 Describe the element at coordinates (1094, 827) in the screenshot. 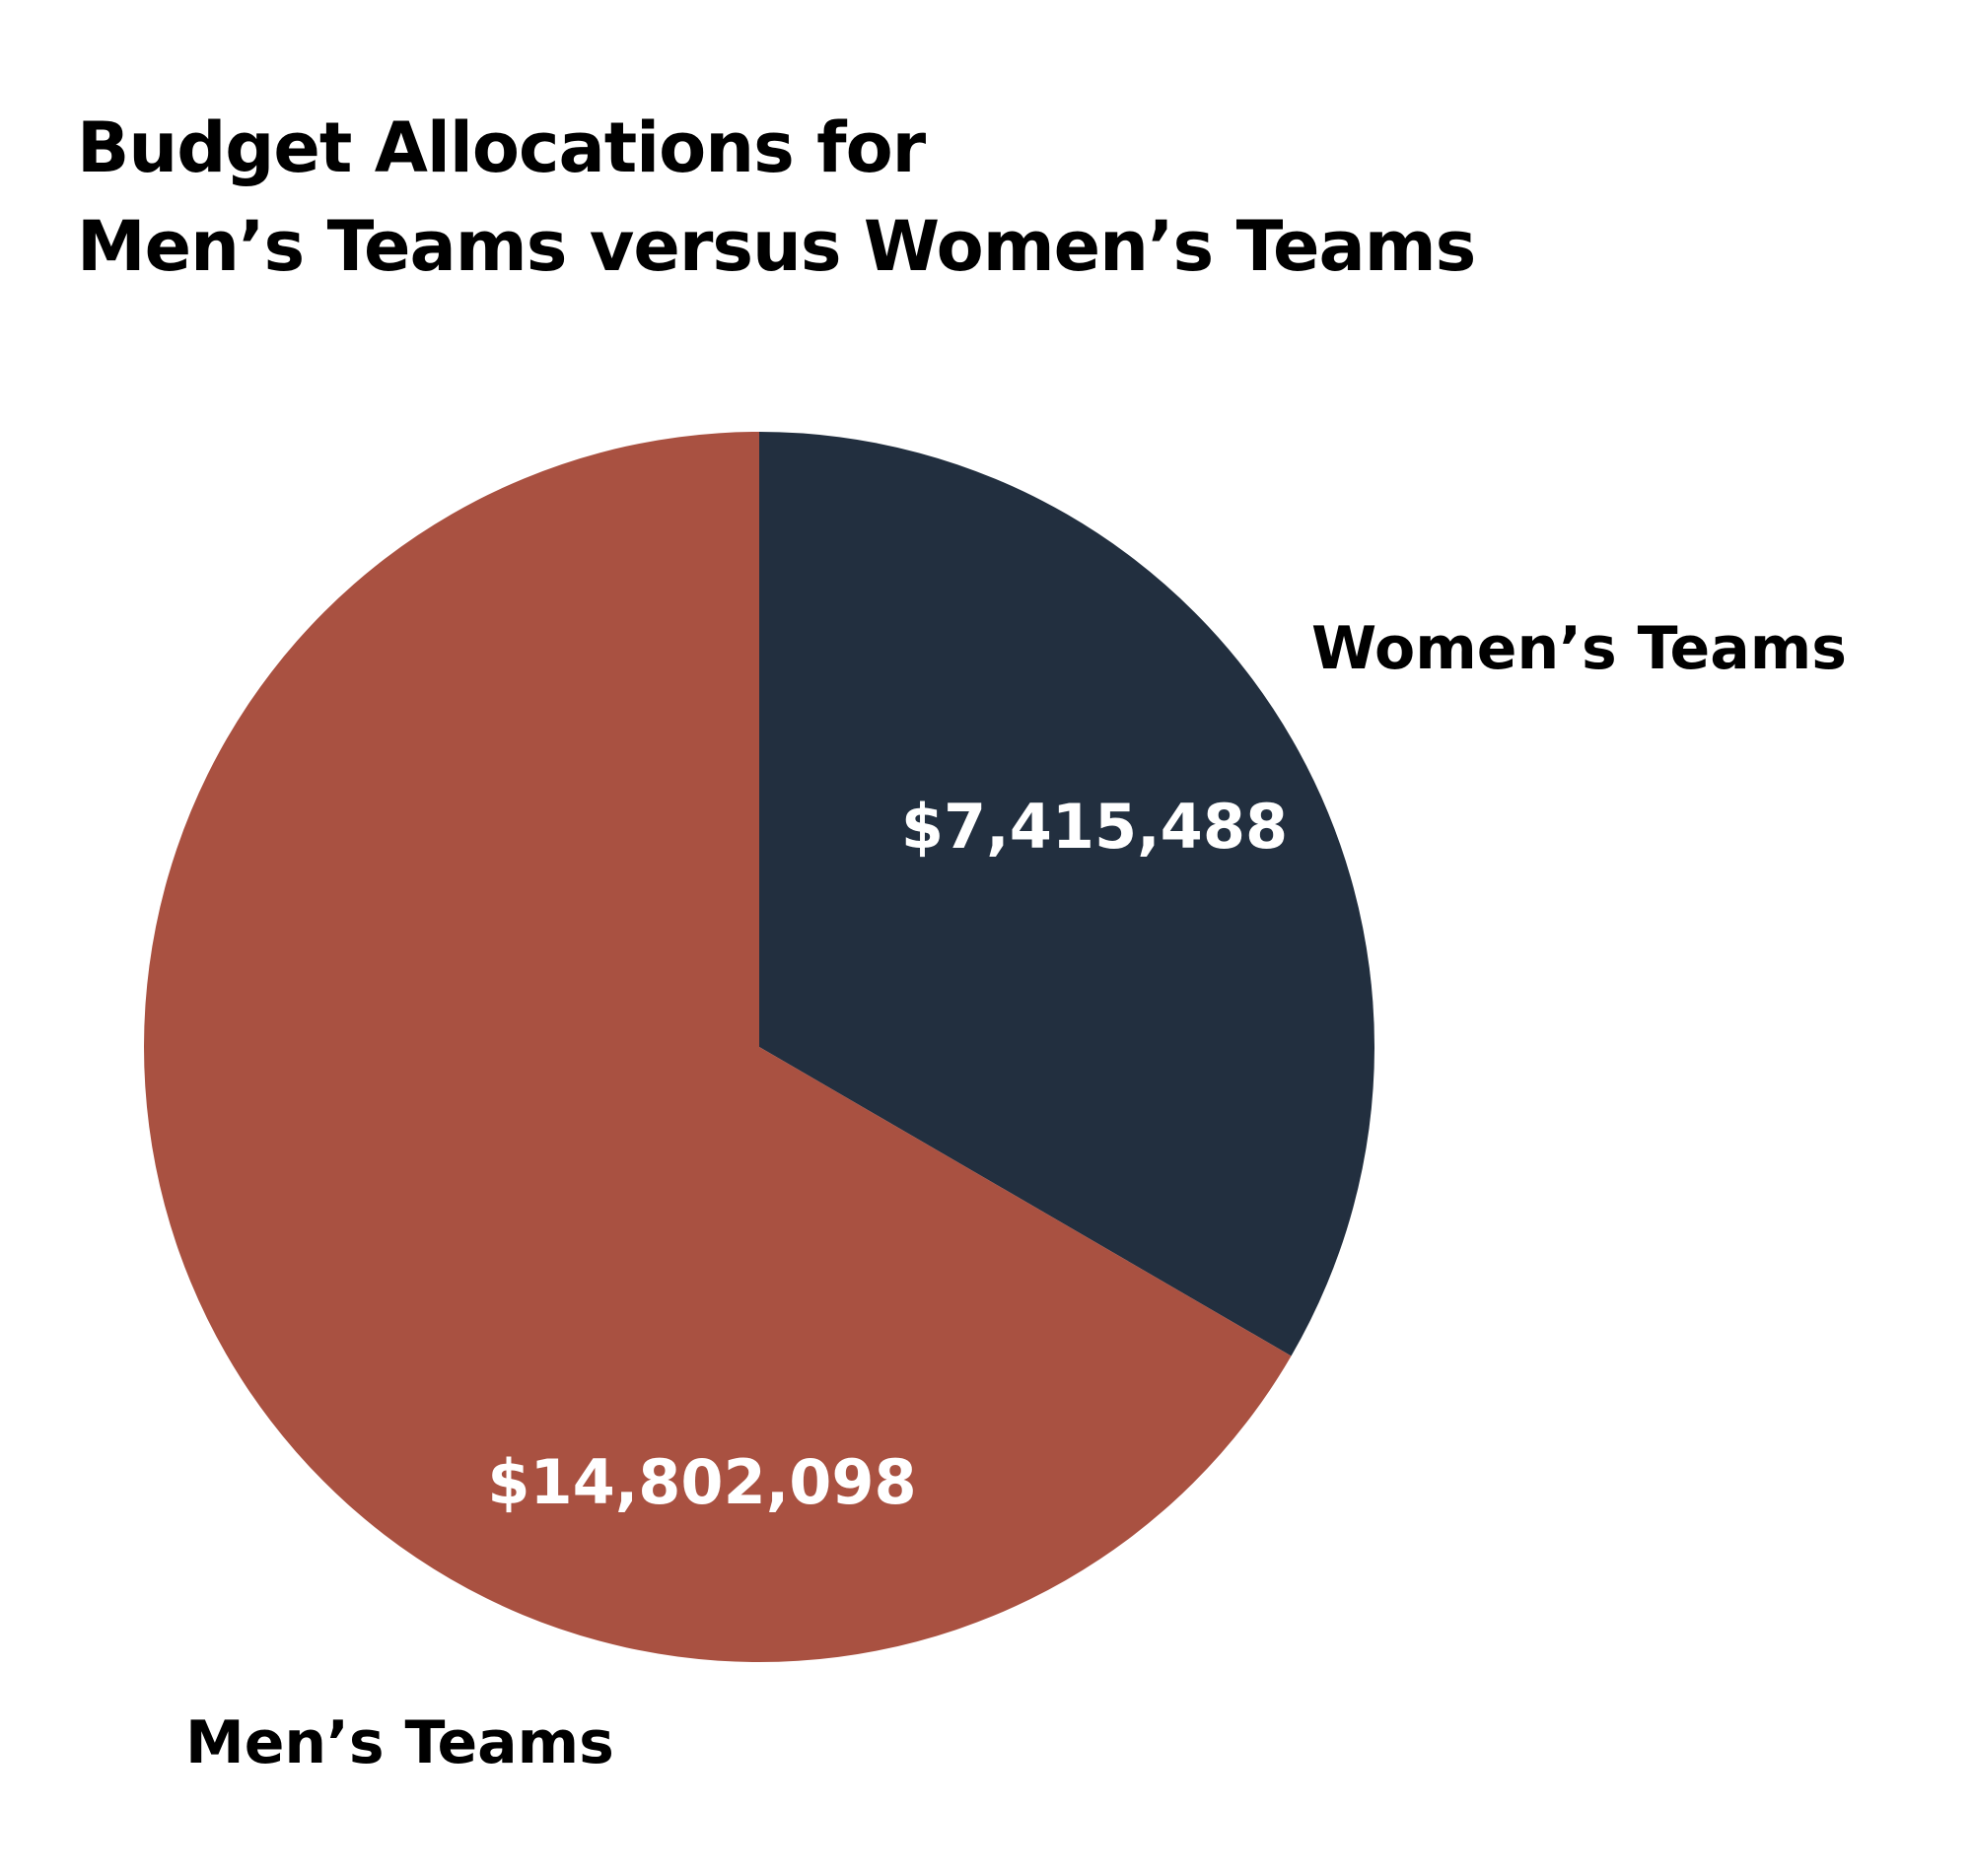

I see `data-label-womens-teams: $7,415,488` at that location.